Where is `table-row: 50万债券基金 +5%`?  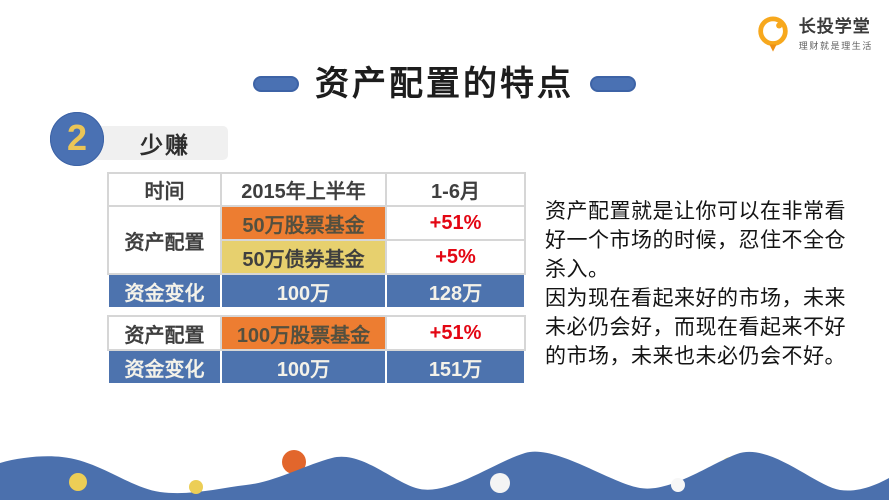
table-row: 50万债券基金 +5% is located at coordinates (317, 257).